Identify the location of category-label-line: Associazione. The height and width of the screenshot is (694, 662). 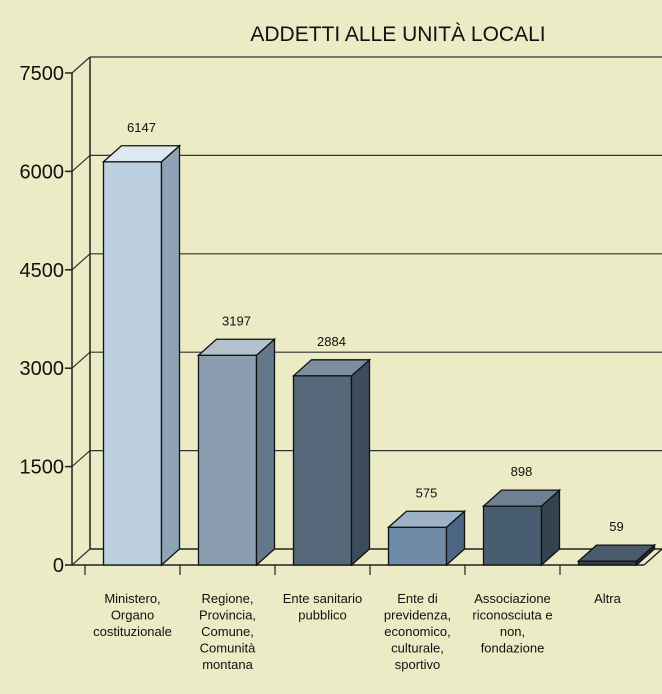
(512, 598).